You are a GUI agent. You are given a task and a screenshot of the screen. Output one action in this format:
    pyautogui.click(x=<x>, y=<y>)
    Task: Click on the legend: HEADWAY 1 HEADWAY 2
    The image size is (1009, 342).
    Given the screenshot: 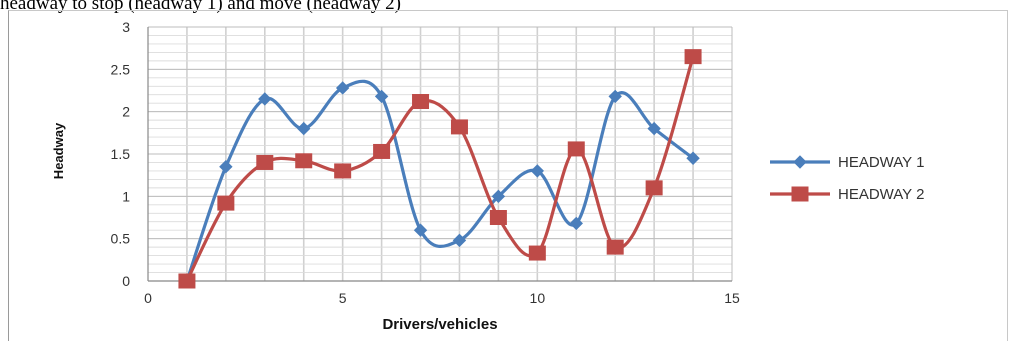 What is the action you would take?
    pyautogui.click(x=847, y=178)
    